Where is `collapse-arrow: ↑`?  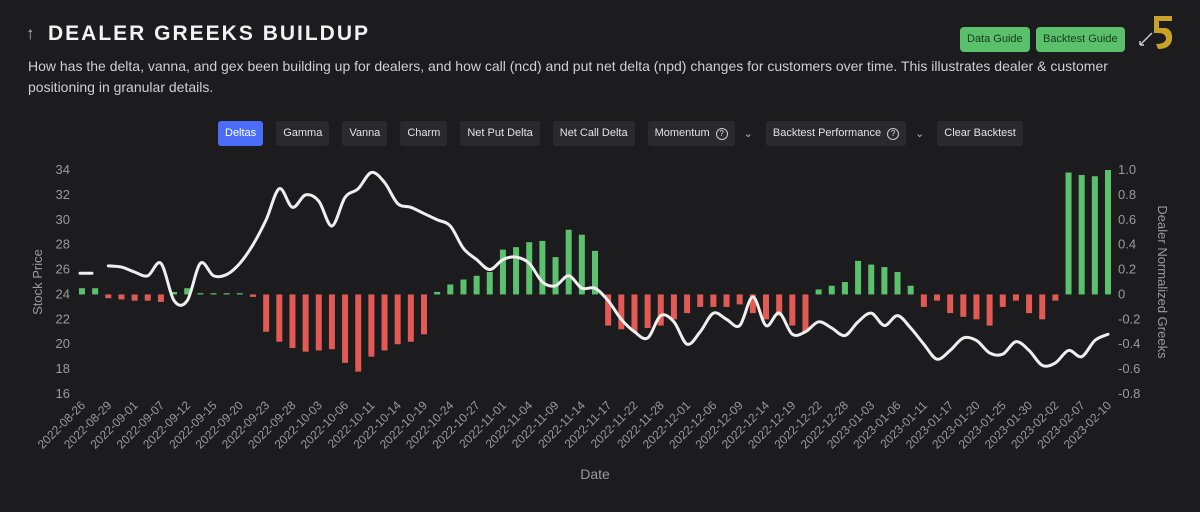
collapse-arrow: ↑ is located at coordinates (30, 33).